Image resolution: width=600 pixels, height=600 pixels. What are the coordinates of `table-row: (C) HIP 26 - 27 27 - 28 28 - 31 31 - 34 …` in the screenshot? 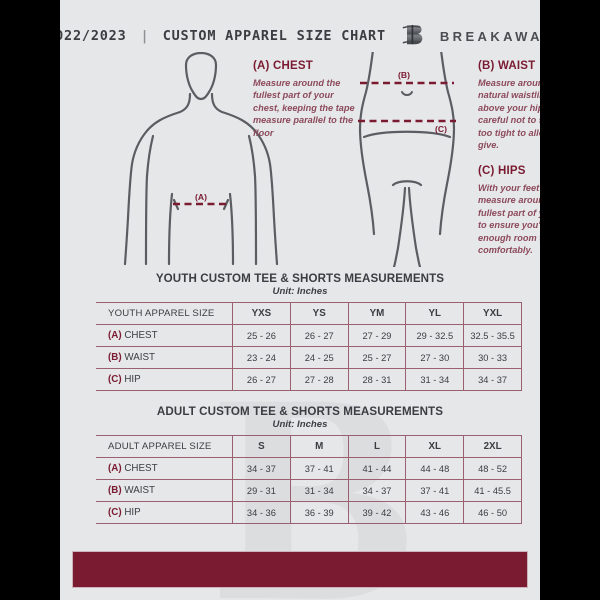 It's located at (309, 379).